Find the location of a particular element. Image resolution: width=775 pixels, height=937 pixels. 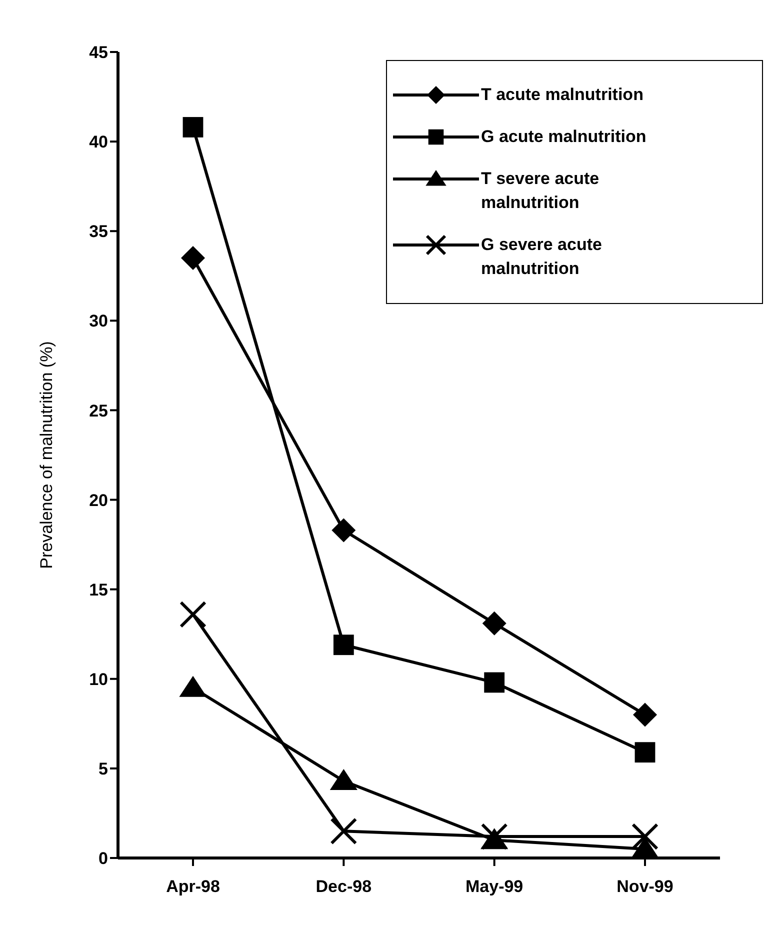

x-tick-label: Nov-99 is located at coordinates (645, 886).